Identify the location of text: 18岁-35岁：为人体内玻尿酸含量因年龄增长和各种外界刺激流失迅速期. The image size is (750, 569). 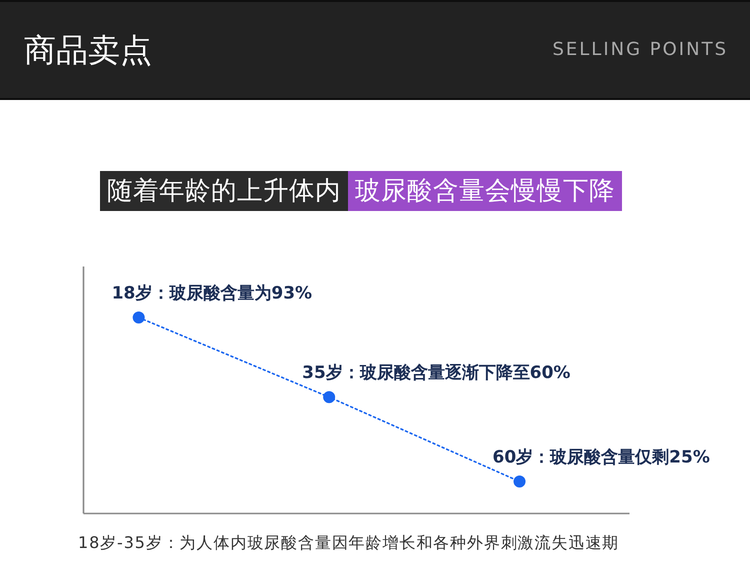
(349, 543).